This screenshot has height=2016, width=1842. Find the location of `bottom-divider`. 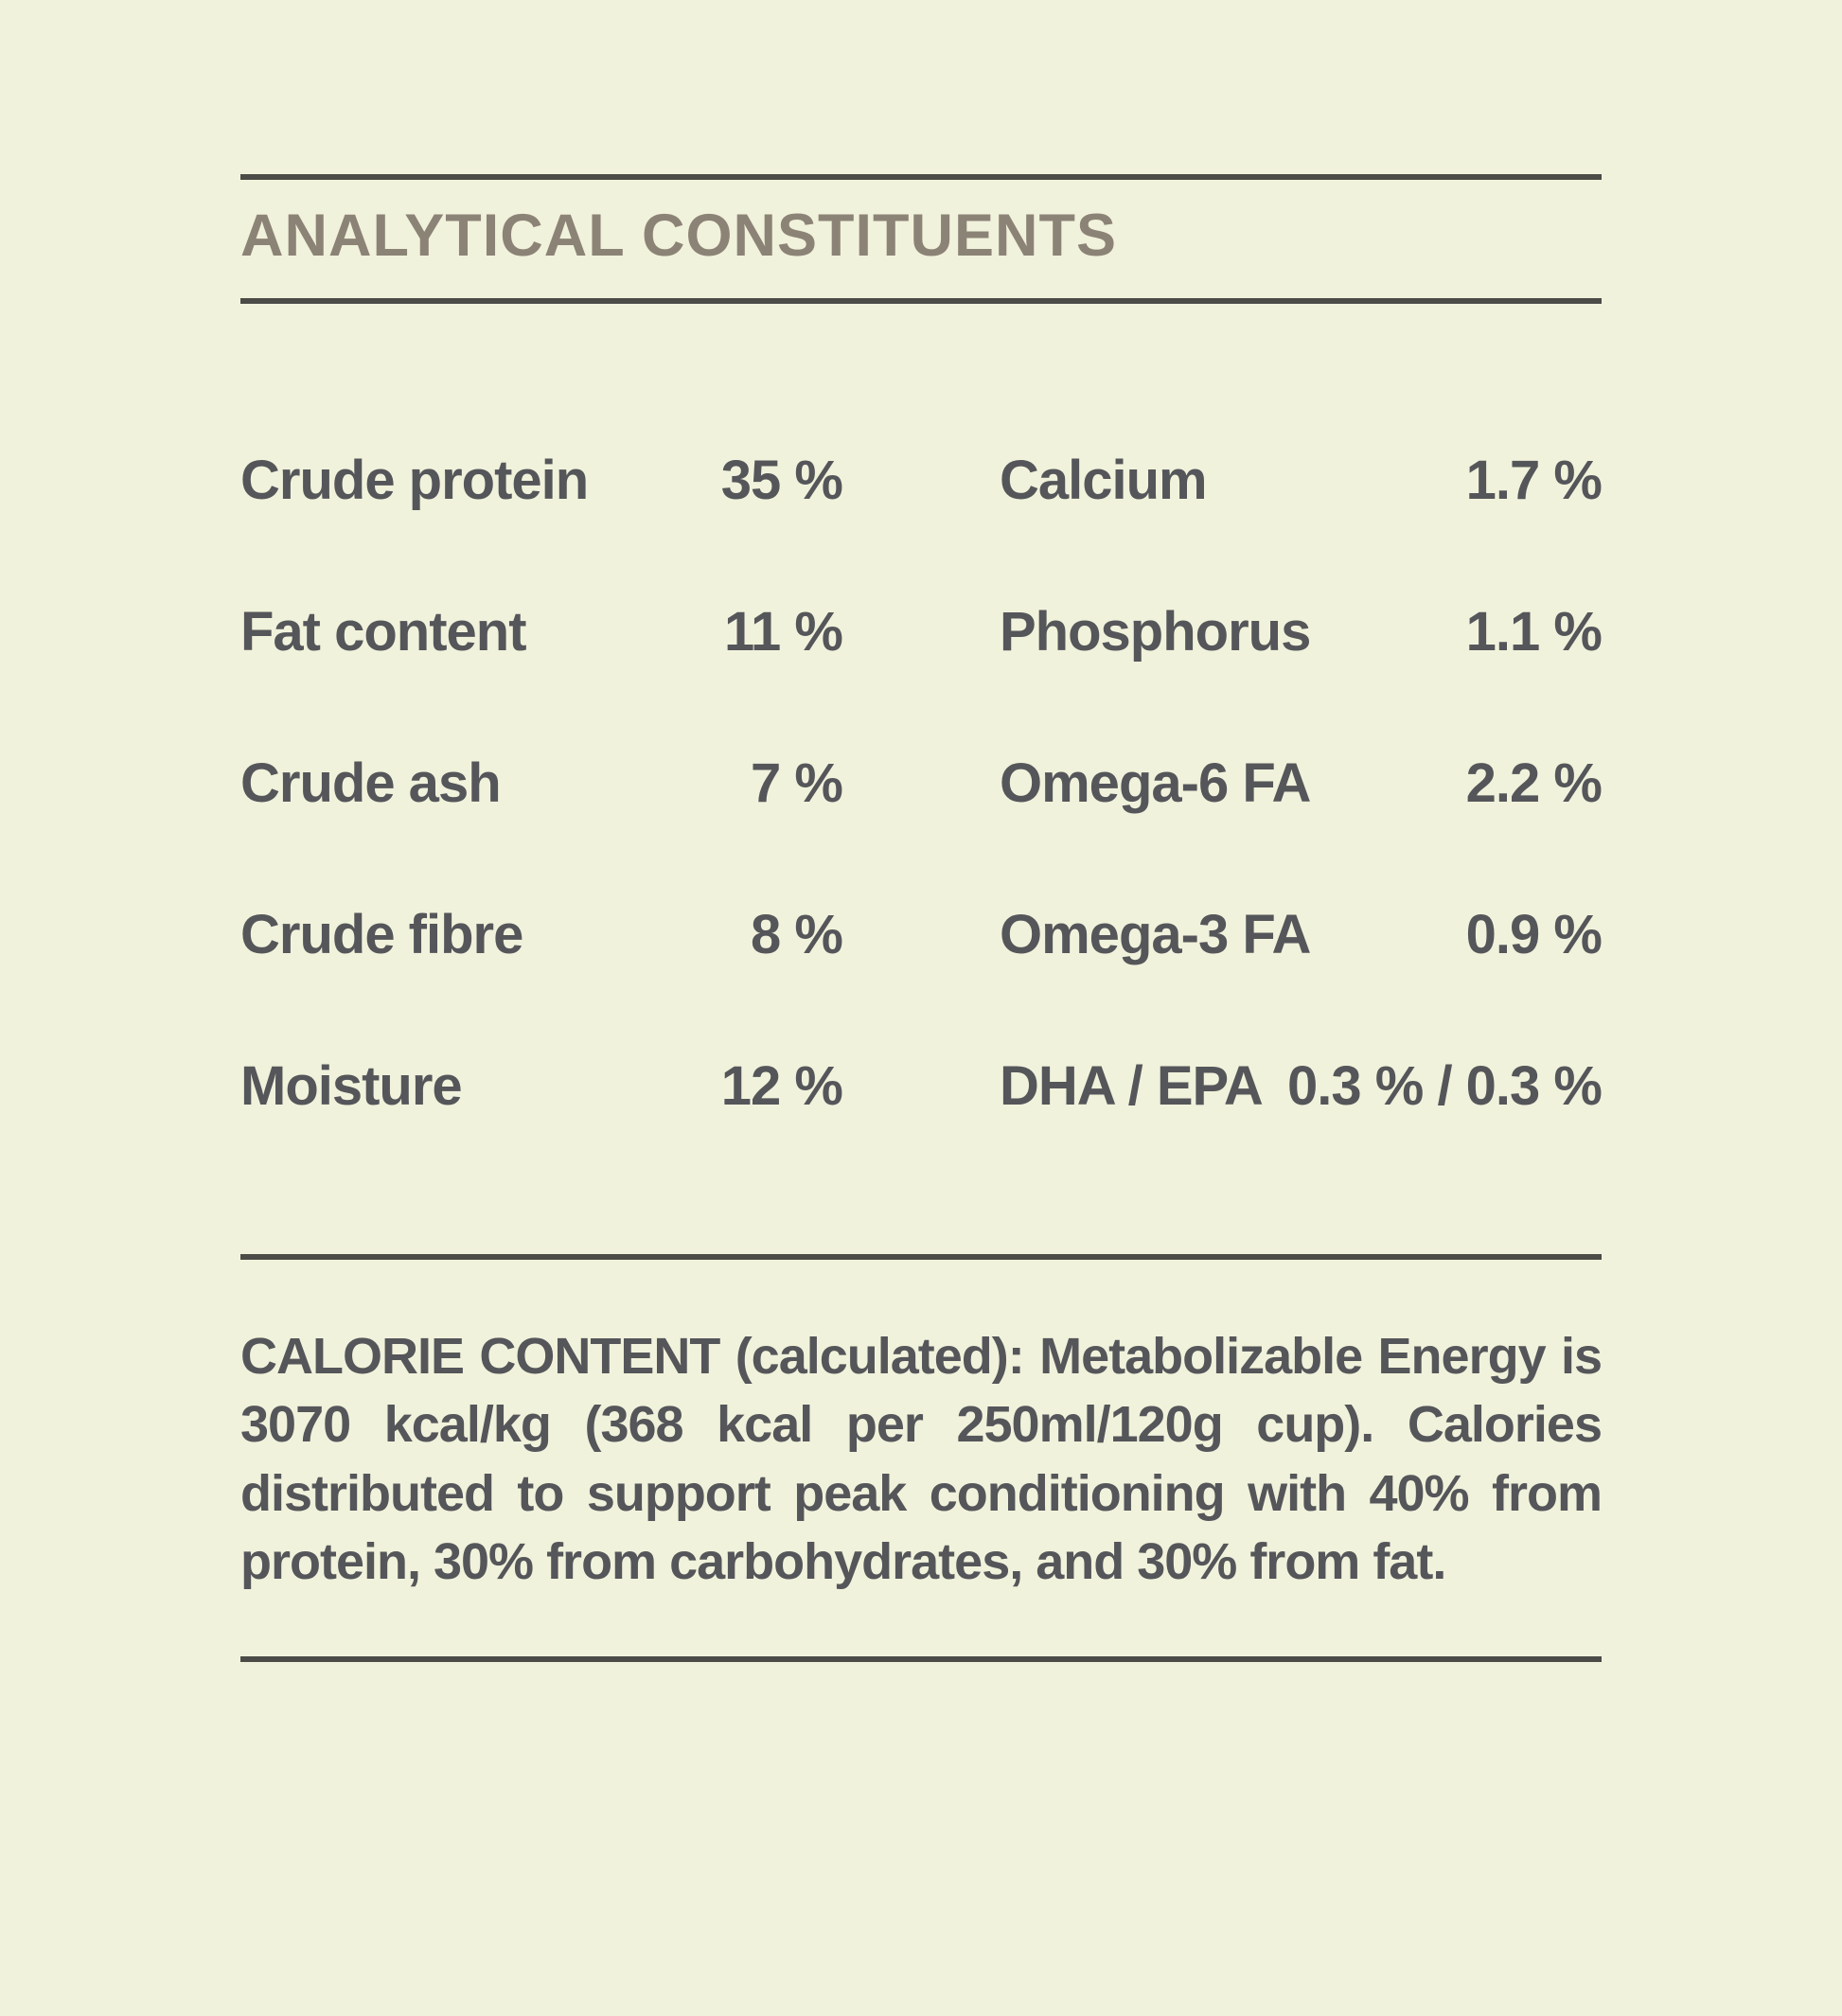

bottom-divider is located at coordinates (921, 1659).